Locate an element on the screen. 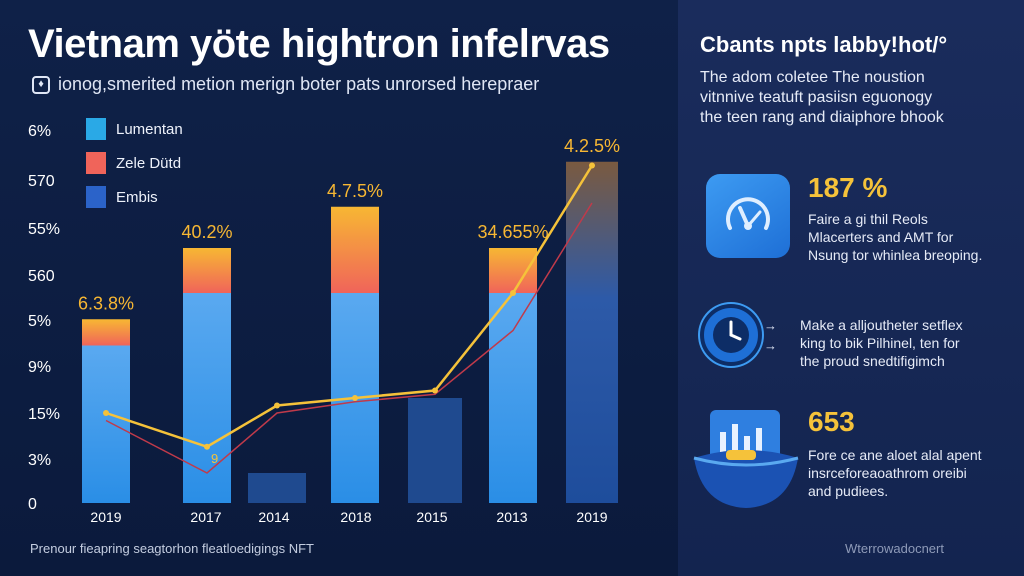 The width and height of the screenshot is (1024, 576). stat-line: Faire a gi thil Reols is located at coordinates (868, 219).